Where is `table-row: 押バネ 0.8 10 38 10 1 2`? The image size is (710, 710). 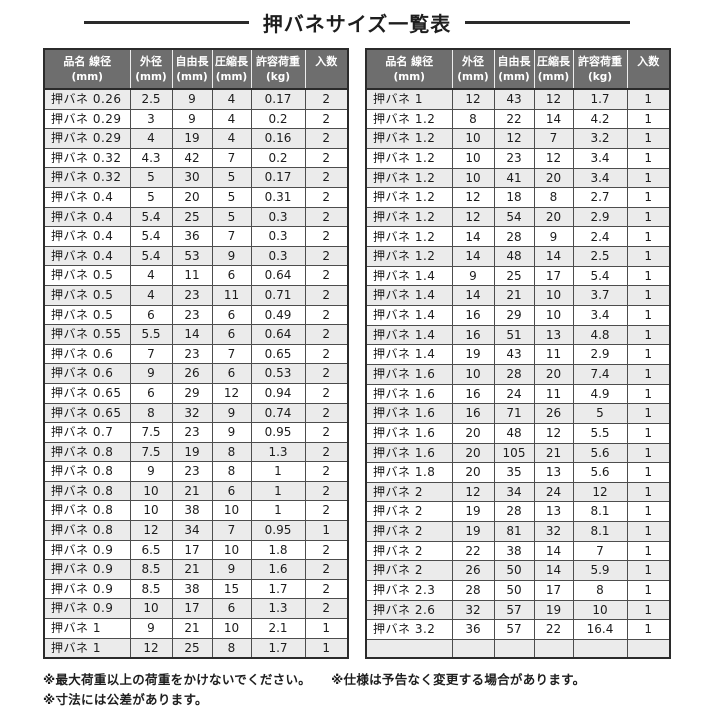 table-row: 押バネ 0.8 10 38 10 1 2 is located at coordinates (196, 511).